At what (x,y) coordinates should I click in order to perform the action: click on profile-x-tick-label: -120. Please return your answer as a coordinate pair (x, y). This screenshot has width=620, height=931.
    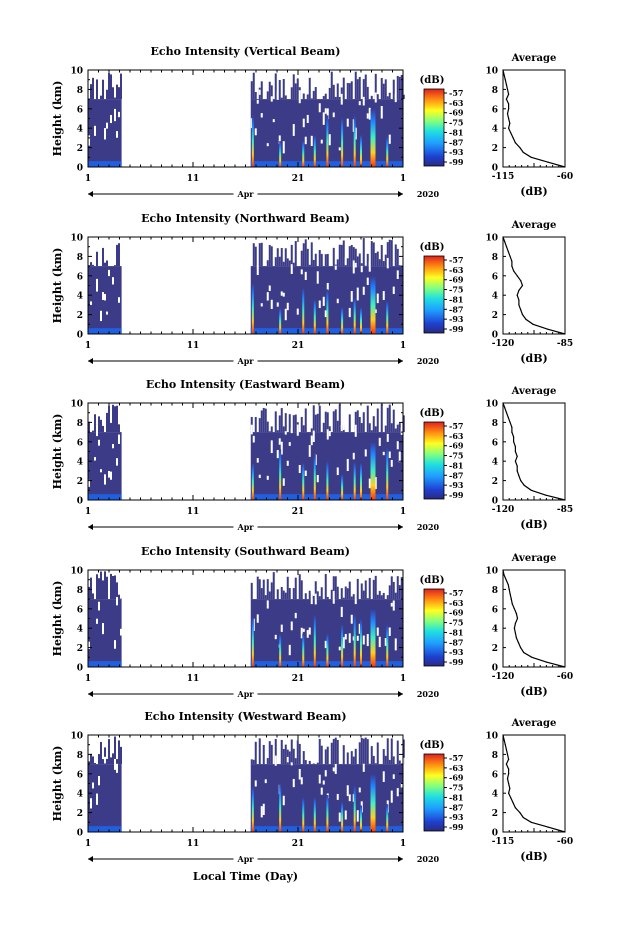
    Looking at the image, I should click on (503, 677).